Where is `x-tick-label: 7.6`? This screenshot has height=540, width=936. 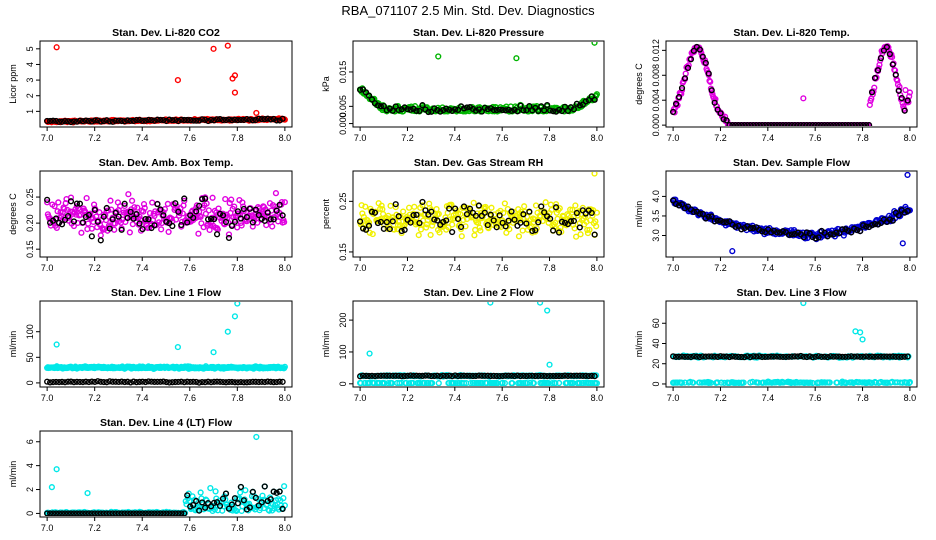 x-tick-label: 7.6 is located at coordinates (815, 138).